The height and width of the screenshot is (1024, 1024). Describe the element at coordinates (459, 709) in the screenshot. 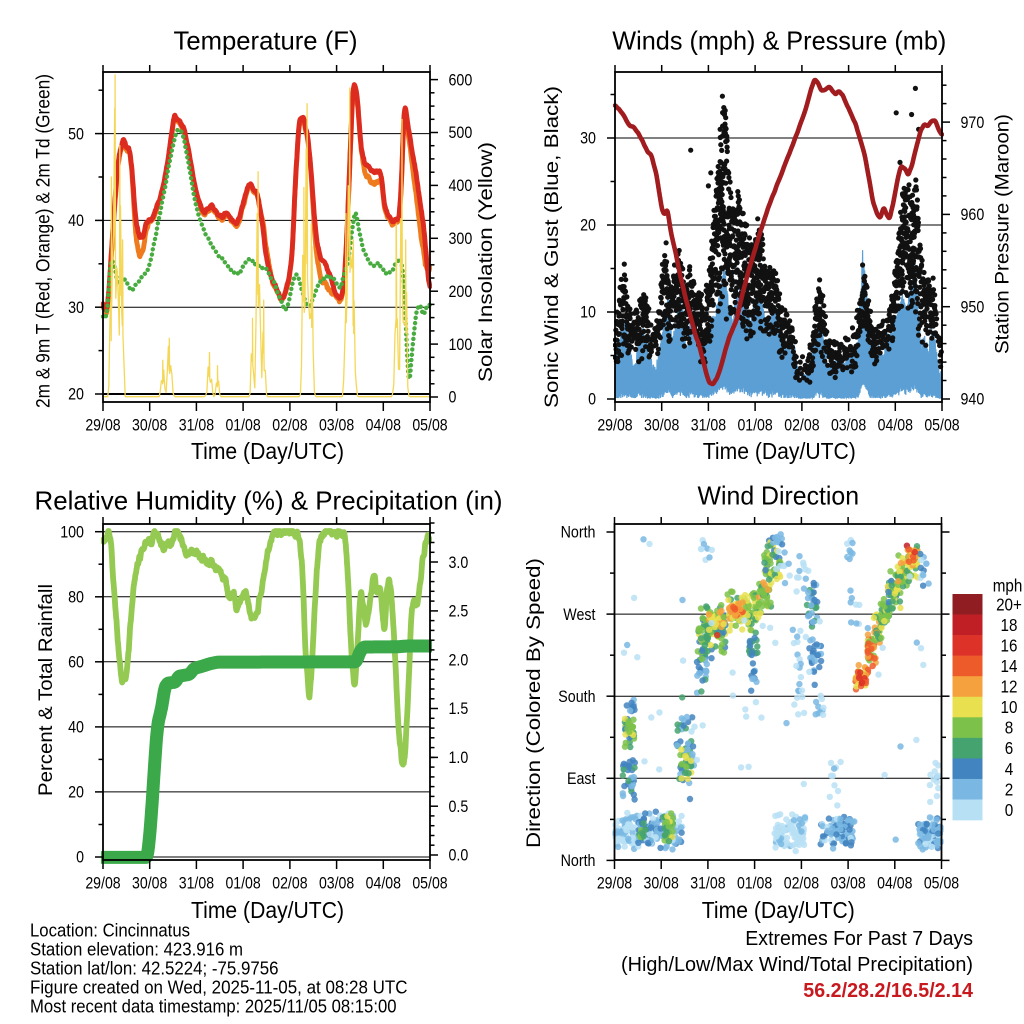

I see `svg-text: 1.5` at that location.